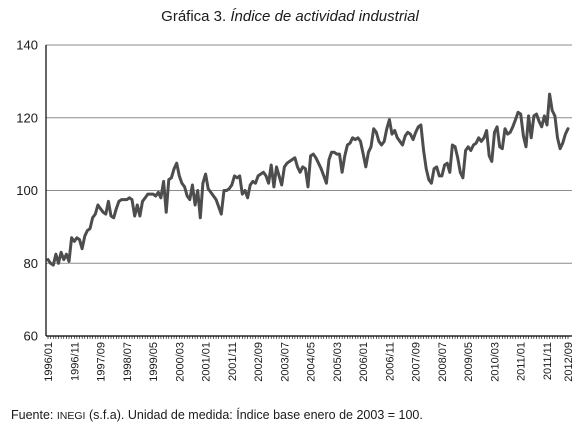 This screenshot has width=580, height=432. I want to click on x-tick-label: 2000/03, so click(180, 362).